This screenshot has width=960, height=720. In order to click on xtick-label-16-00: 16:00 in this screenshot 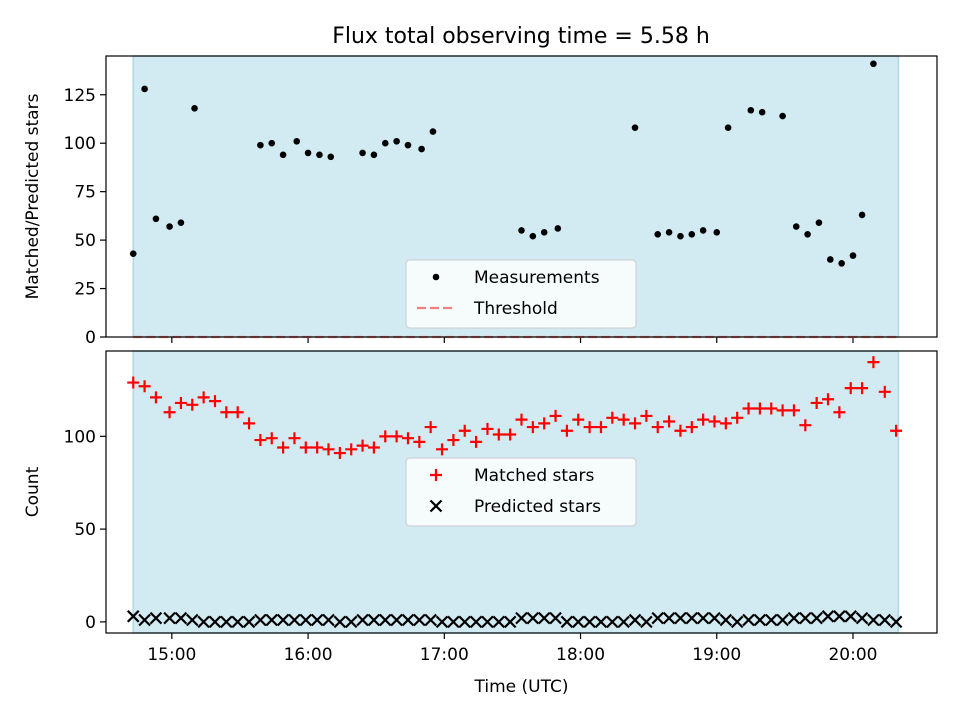, I will do `click(308, 655)`.